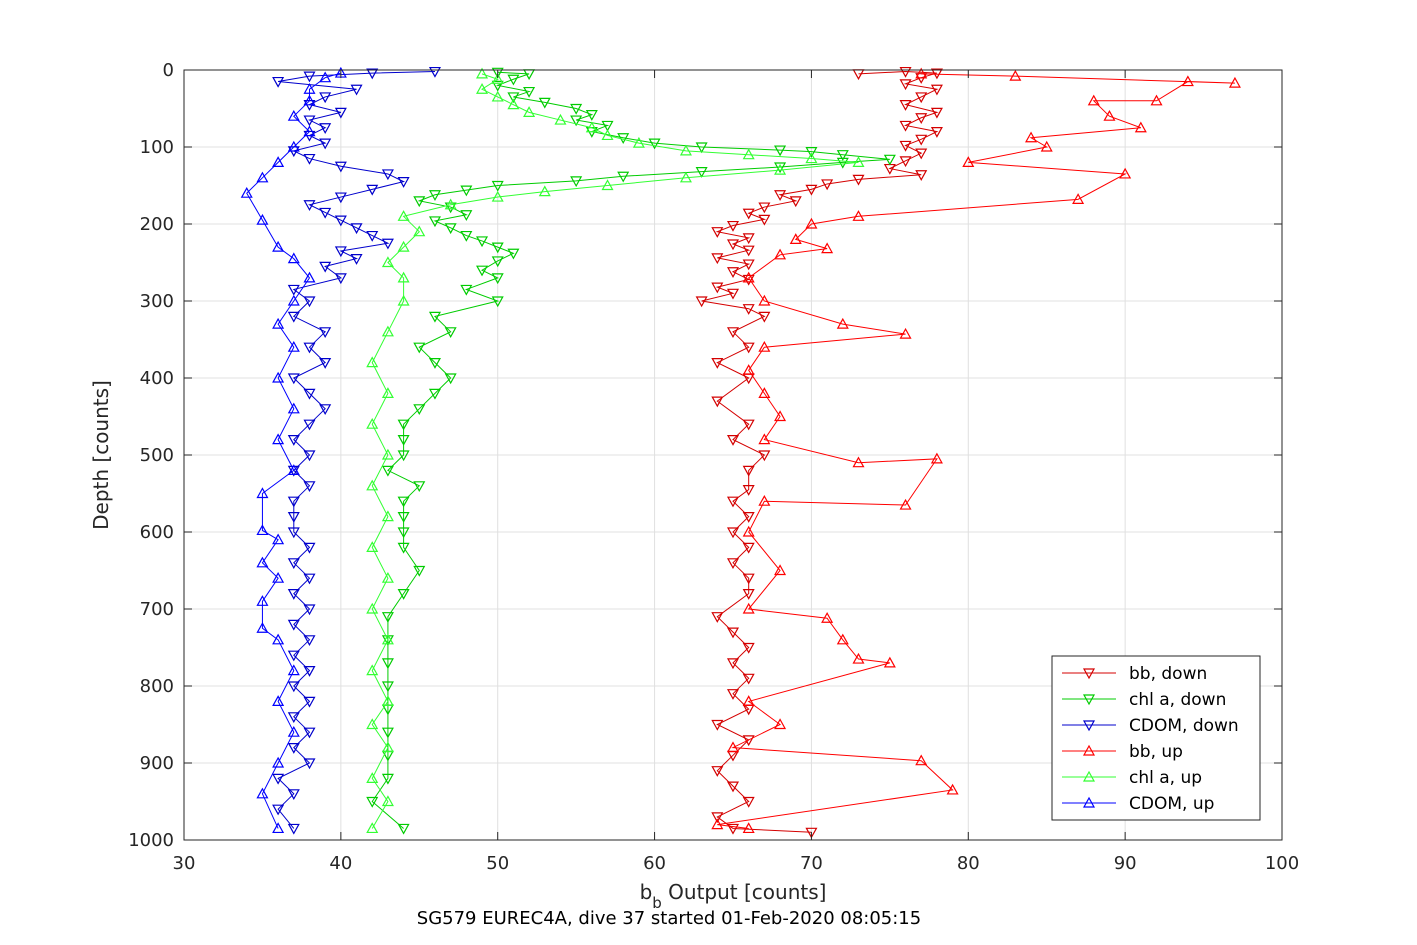 This screenshot has width=1417, height=945. Describe the element at coordinates (1150, 726) in the screenshot. I see `legend-entry: CDOM, down` at that location.